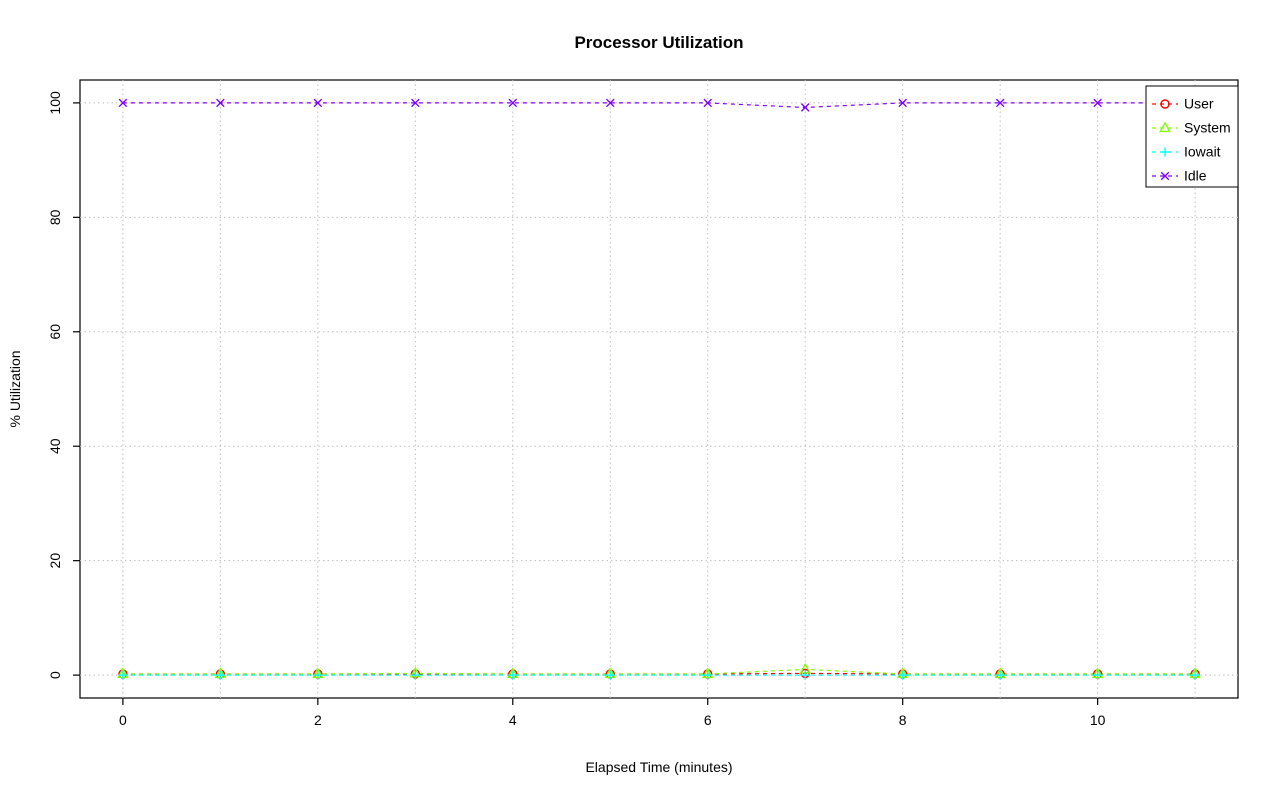  I want to click on legend: User System Iowait Idle, so click(1192, 136).